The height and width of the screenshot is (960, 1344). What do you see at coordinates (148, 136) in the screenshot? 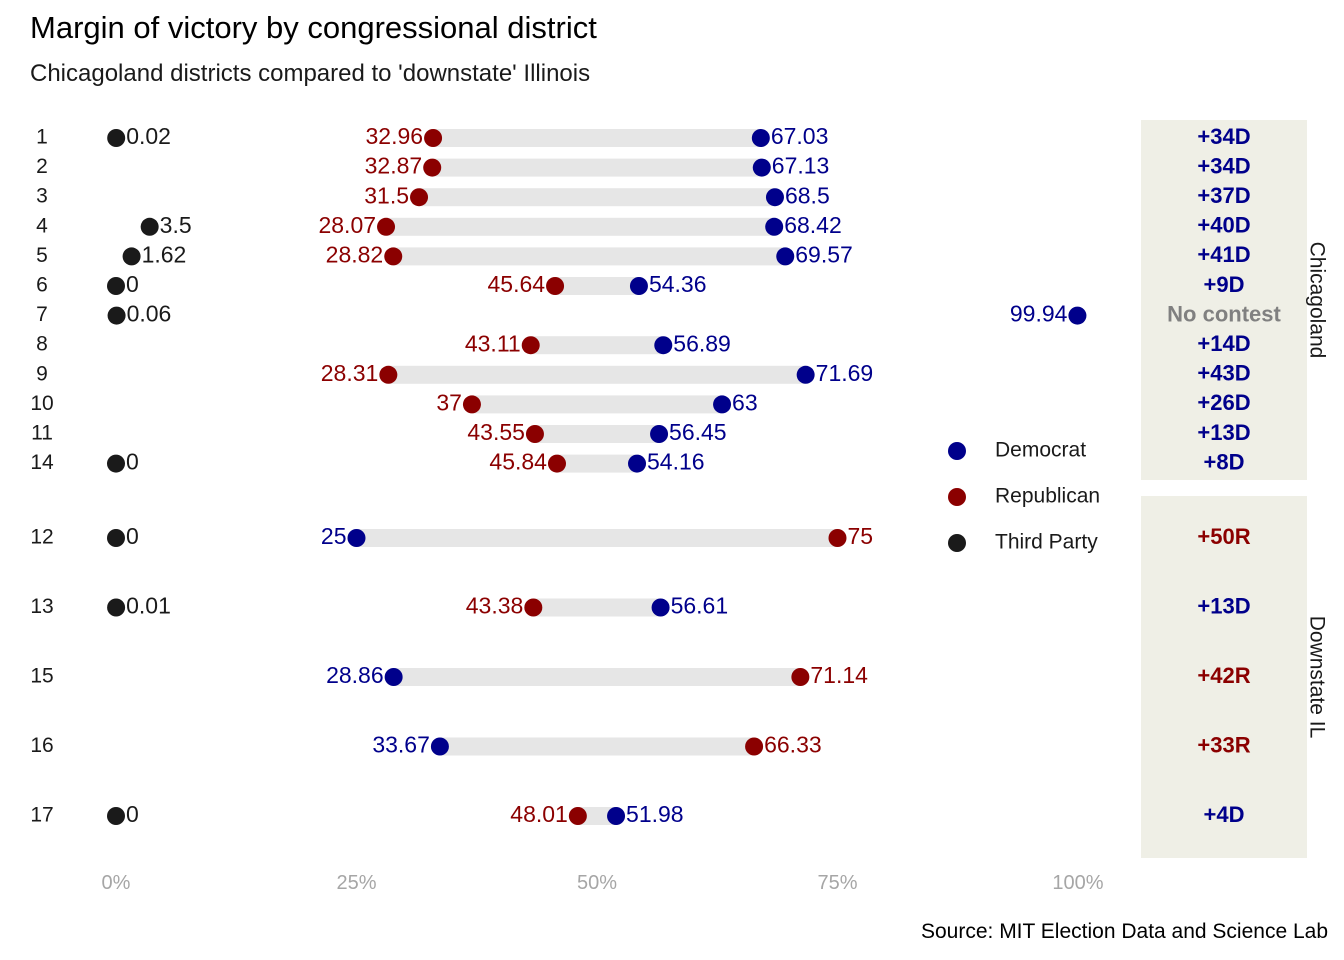
I see `third-party-value-label: 0.02` at bounding box center [148, 136].